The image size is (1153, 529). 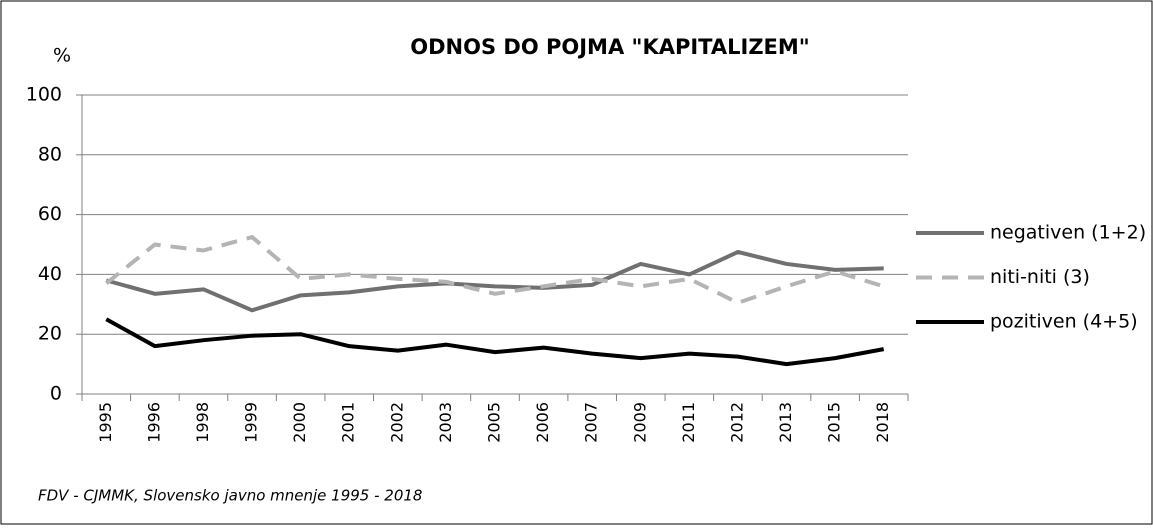 I want to click on x-tick-label: 2013, so click(x=785, y=422).